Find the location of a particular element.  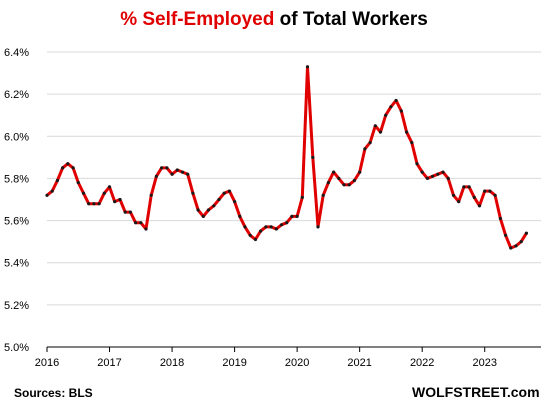

y-tick-label: 6.0% is located at coordinates (16, 137).